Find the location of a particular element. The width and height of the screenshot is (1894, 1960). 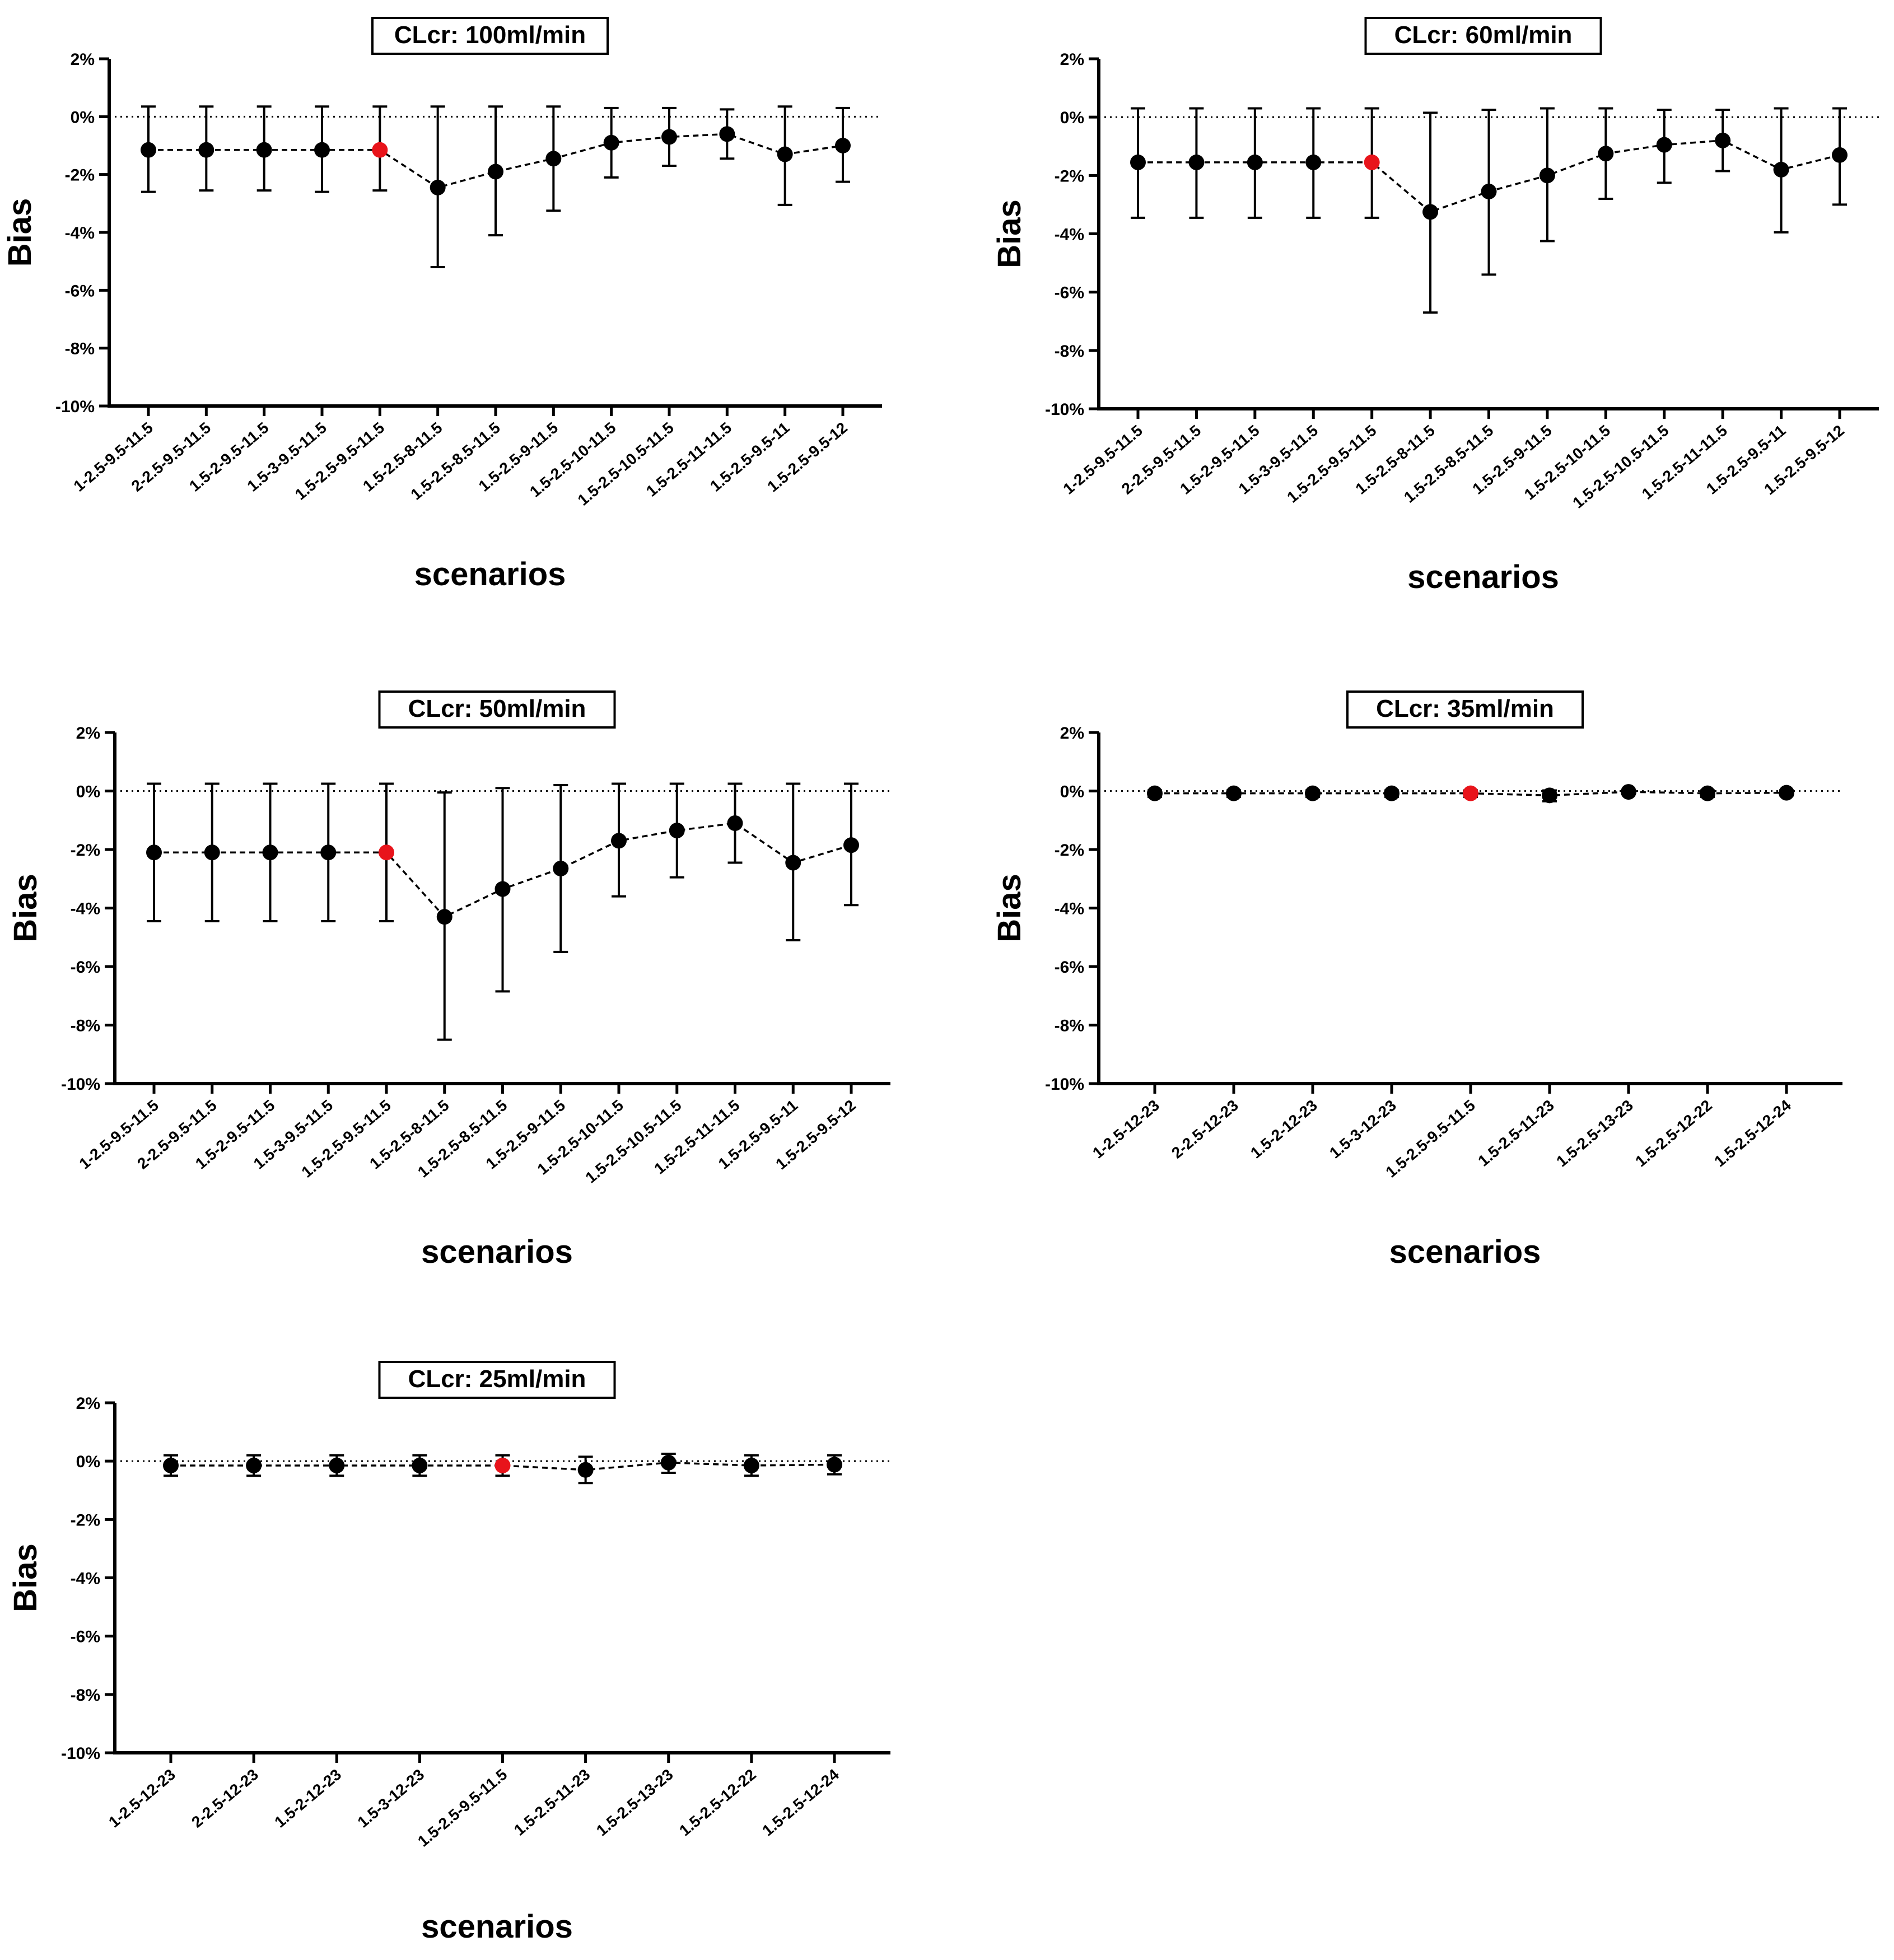

chart-title-text: CLcr: 50ml/min is located at coordinates (497, 709).